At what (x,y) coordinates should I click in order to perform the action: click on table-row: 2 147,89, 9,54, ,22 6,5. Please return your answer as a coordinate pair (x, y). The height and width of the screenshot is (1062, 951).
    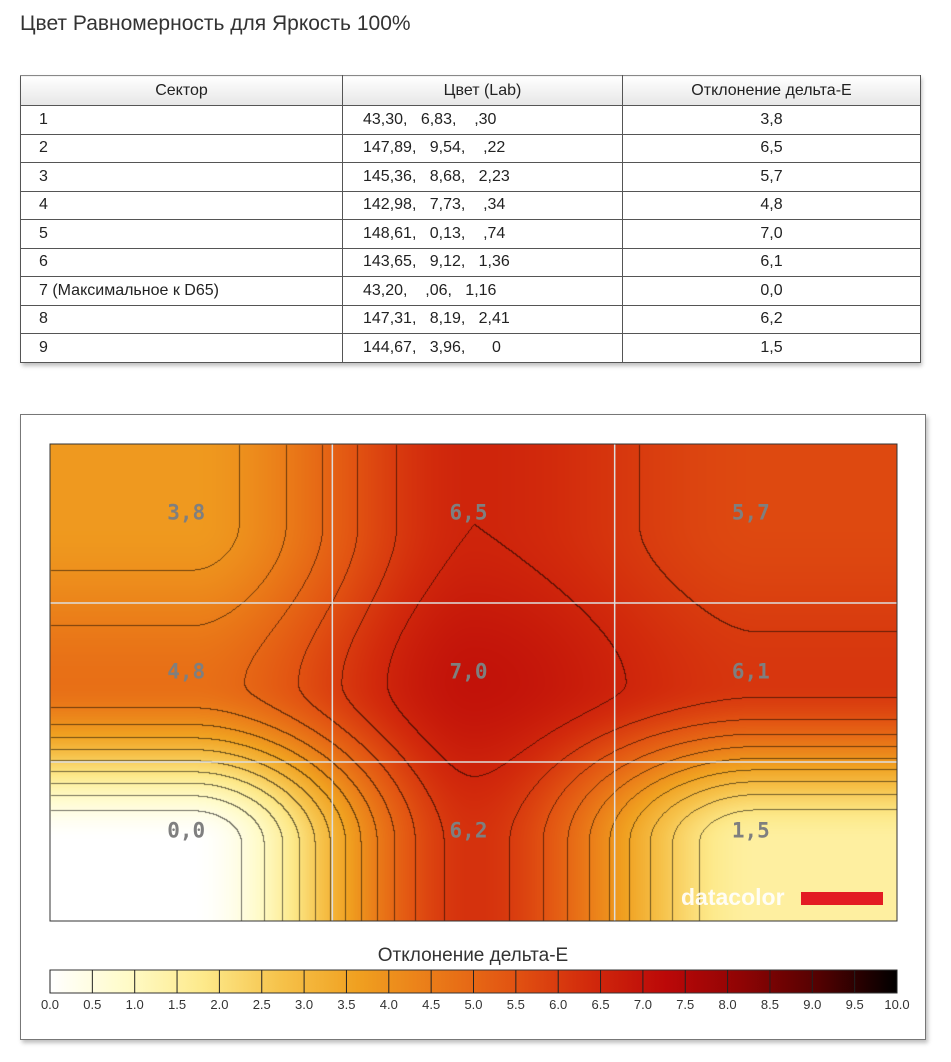
    Looking at the image, I should click on (470, 148).